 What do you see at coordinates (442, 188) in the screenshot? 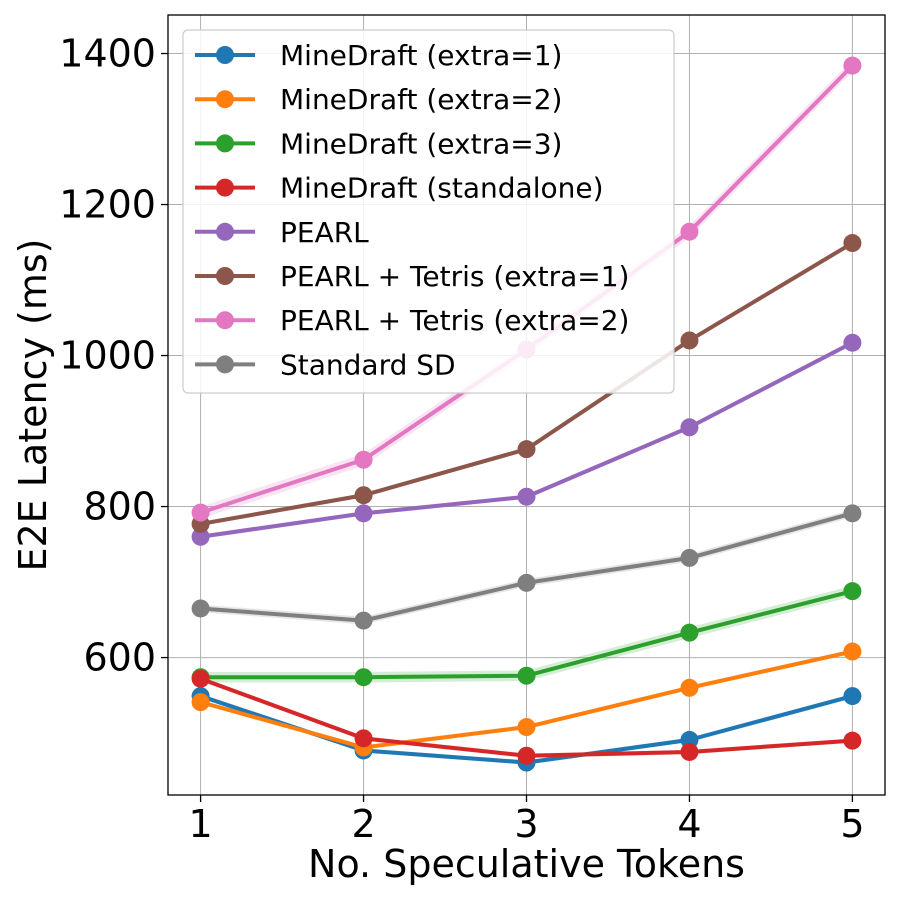
I see `legend-label: MineDraft (standalone)` at bounding box center [442, 188].